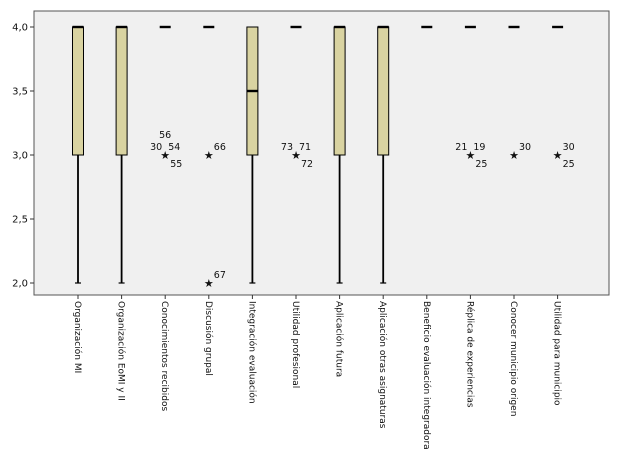 Image resolution: width=620 pixels, height=462 pixels. Describe the element at coordinates (295, 344) in the screenshot. I see `x-tick-label: Utilidad profesional` at that location.